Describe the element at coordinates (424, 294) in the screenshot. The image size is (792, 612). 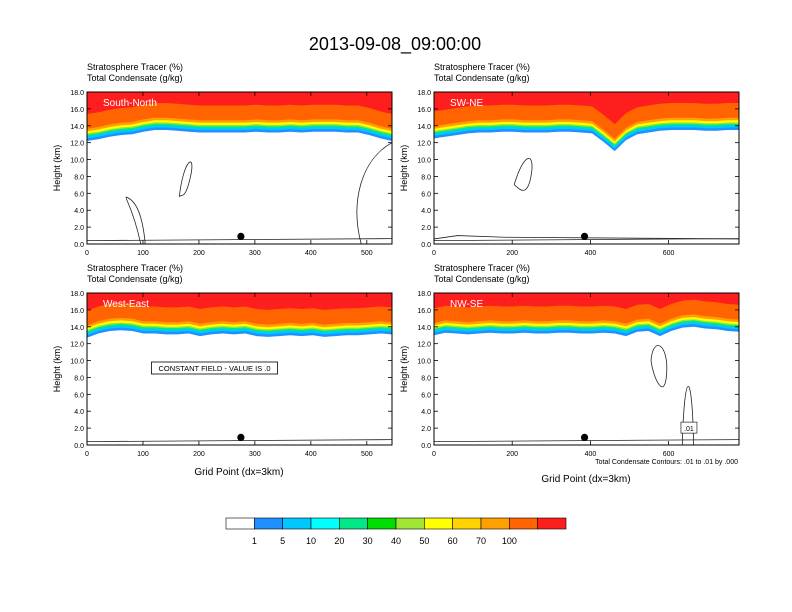
I see `y-tick-label: 18.0` at that location.